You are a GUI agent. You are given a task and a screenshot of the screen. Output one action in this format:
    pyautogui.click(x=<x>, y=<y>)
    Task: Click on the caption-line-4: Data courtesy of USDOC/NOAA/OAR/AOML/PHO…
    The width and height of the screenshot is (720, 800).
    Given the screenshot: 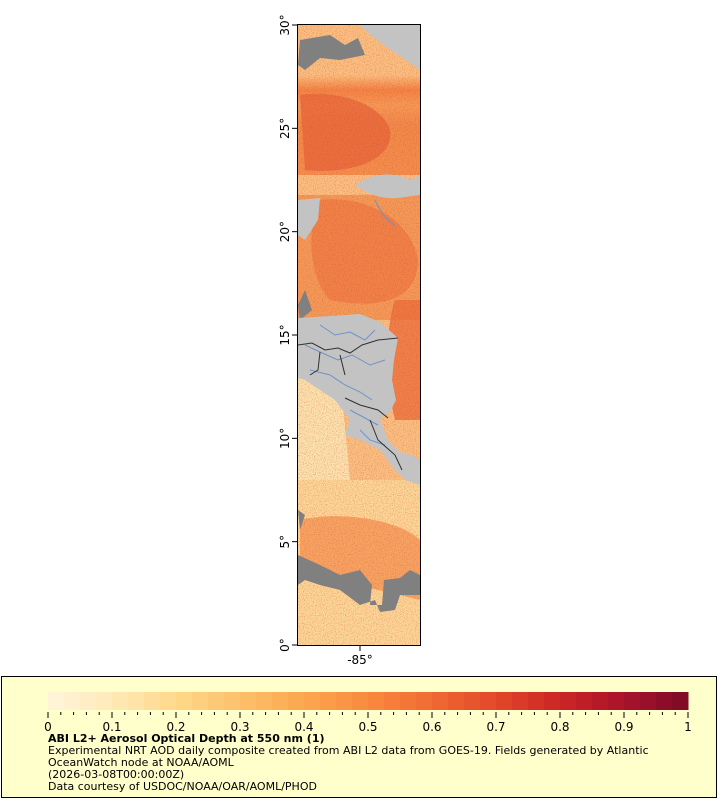 What is the action you would take?
    pyautogui.click(x=182, y=786)
    